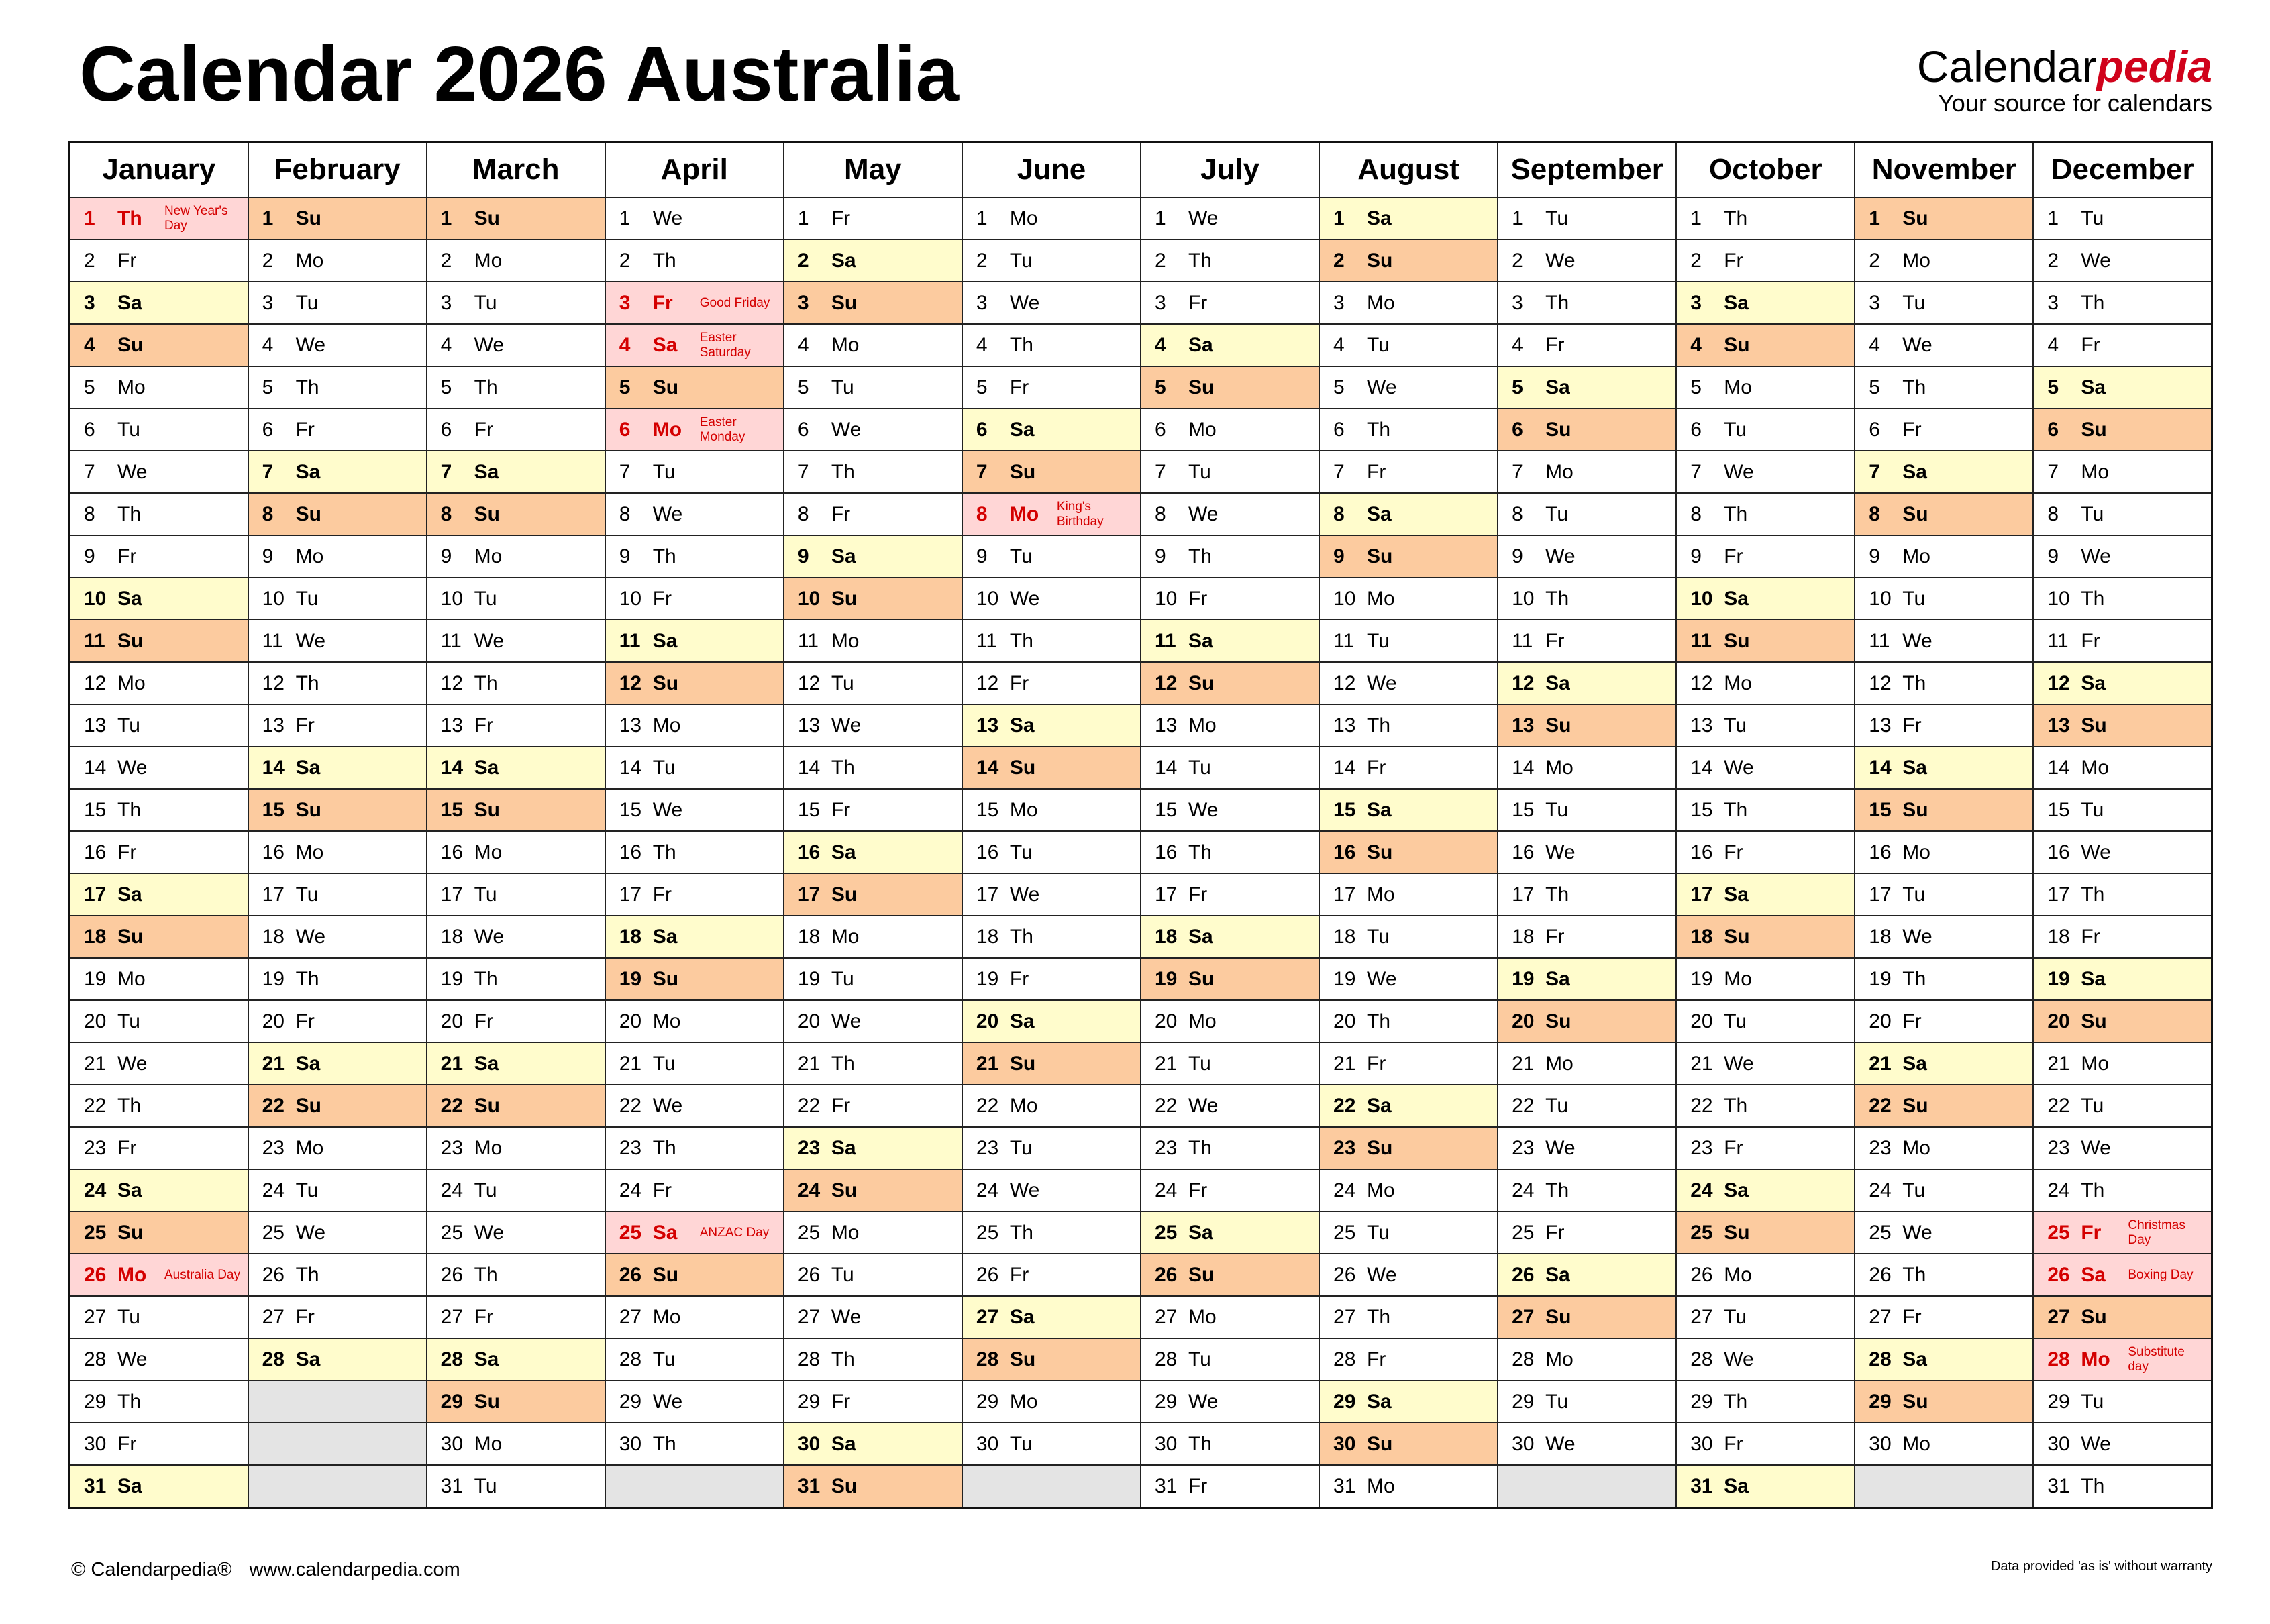 The width and height of the screenshot is (2270, 1624). What do you see at coordinates (344, 556) in the screenshot?
I see `day: 9 Mo` at bounding box center [344, 556].